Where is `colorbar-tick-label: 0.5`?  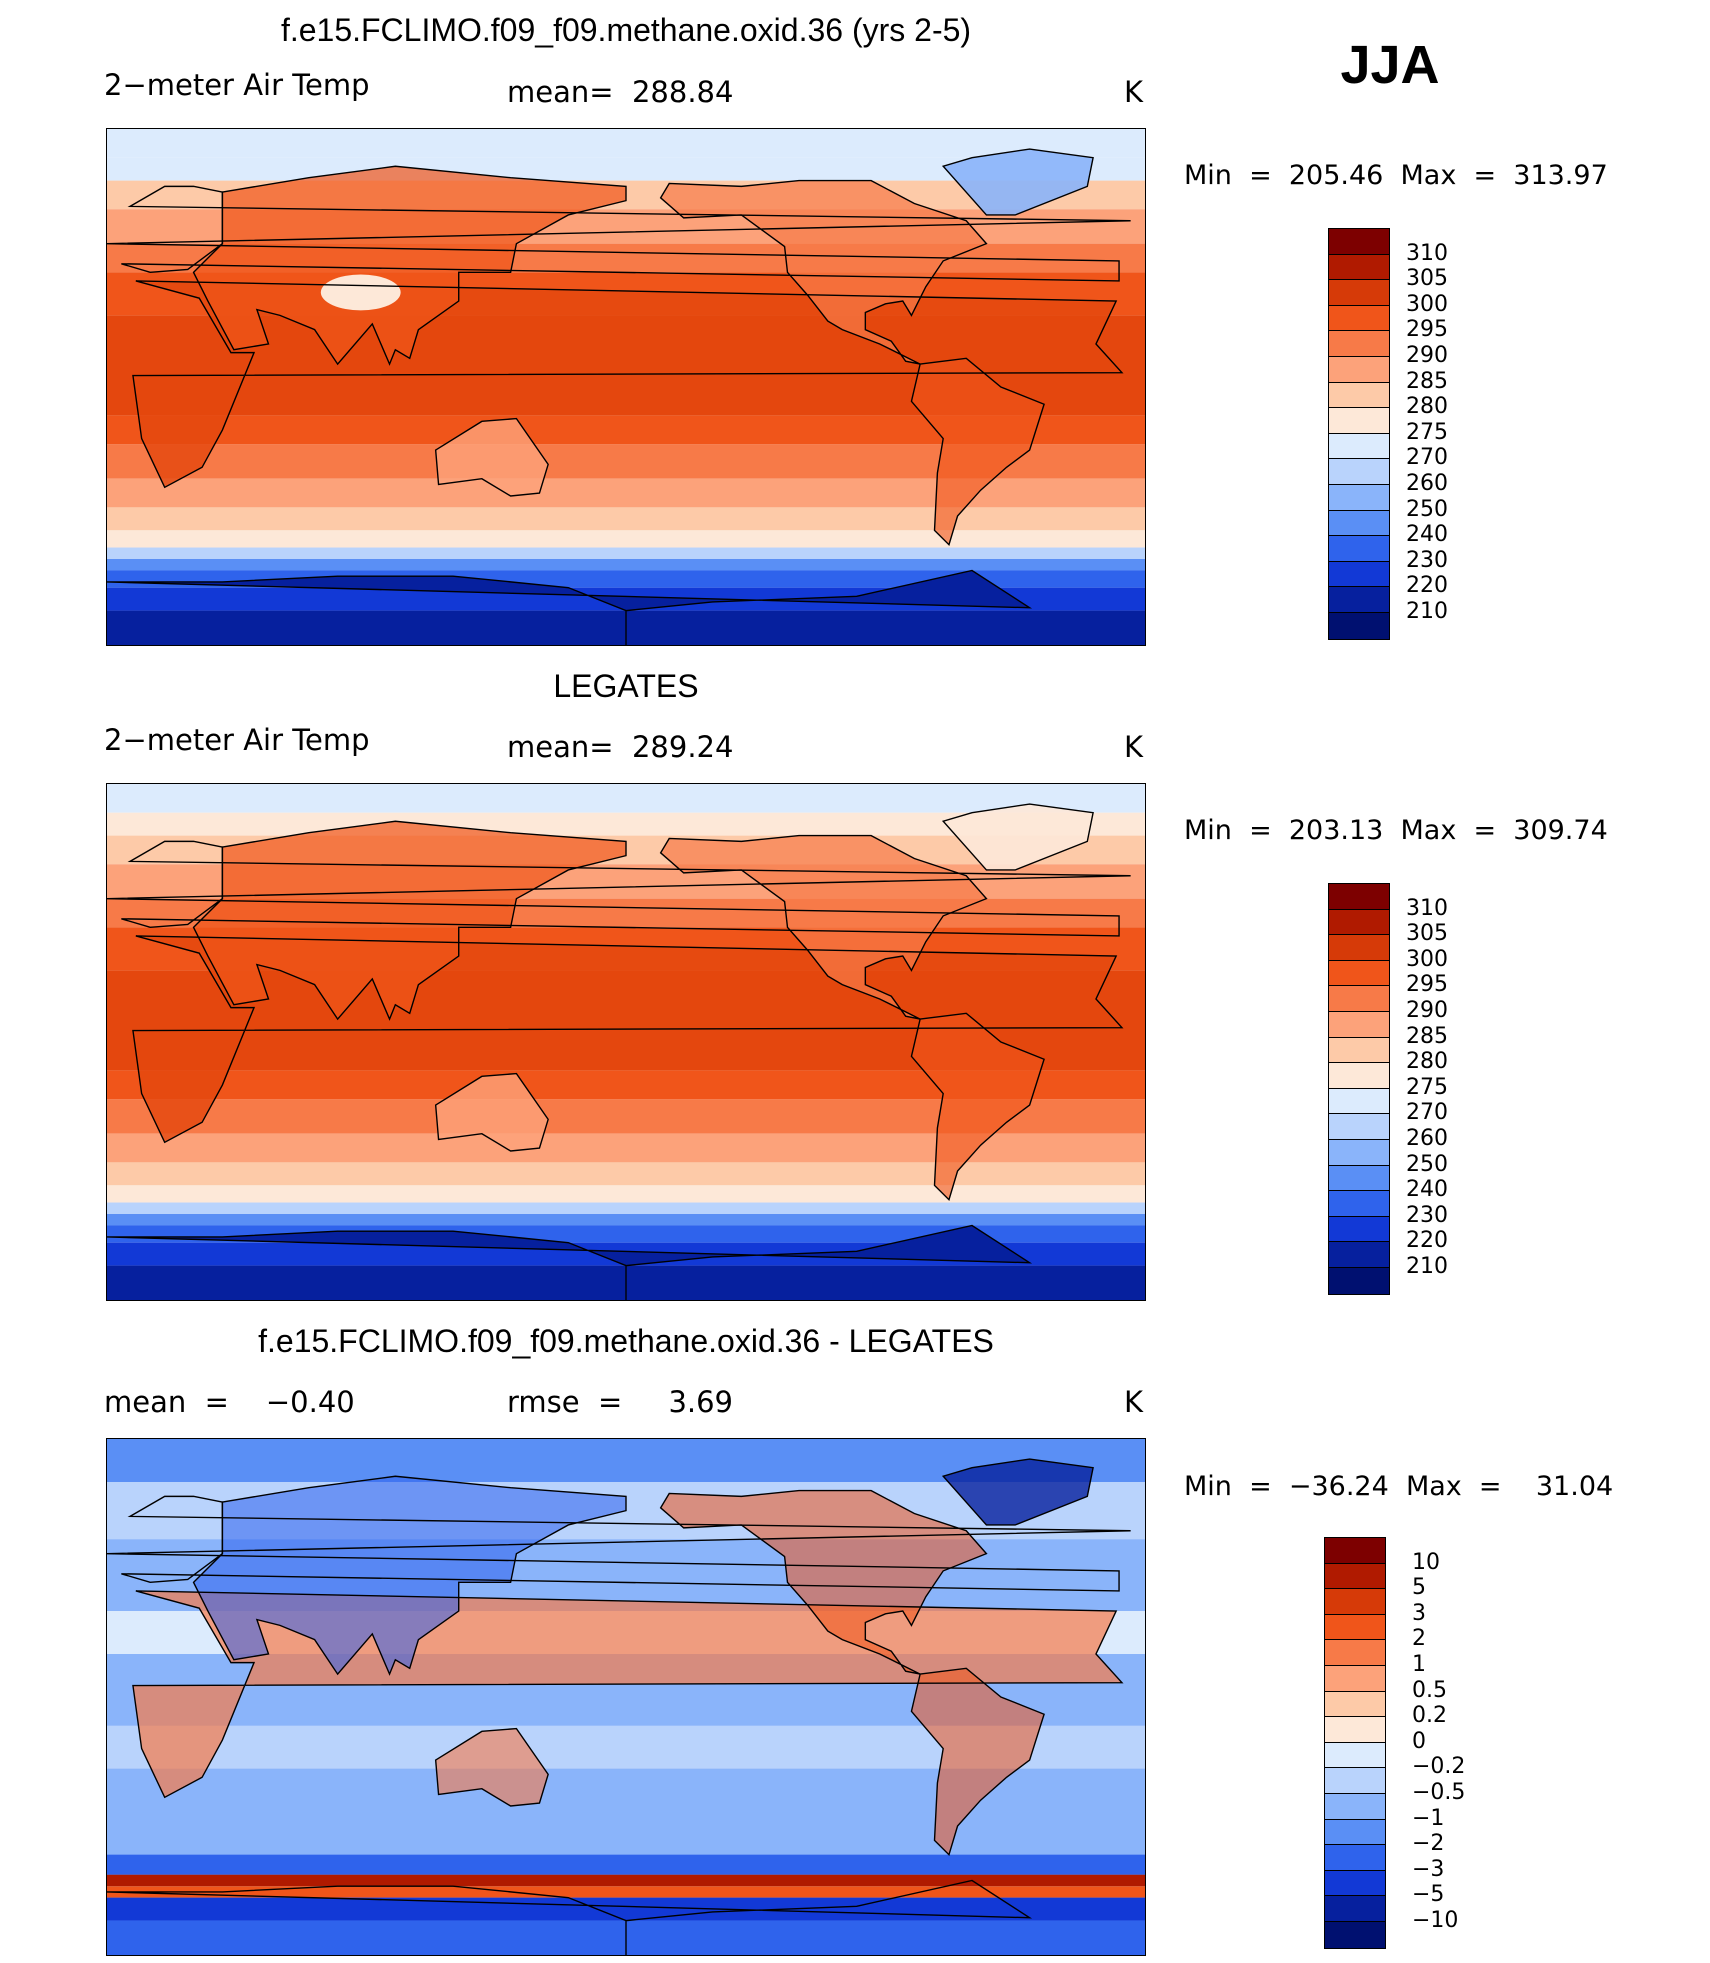 colorbar-tick-label: 0.5 is located at coordinates (1429, 1690).